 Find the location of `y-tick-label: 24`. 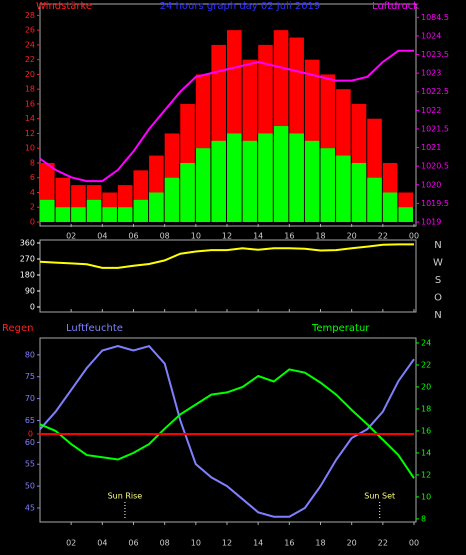

y-tick-label: 24 is located at coordinates (30, 44).